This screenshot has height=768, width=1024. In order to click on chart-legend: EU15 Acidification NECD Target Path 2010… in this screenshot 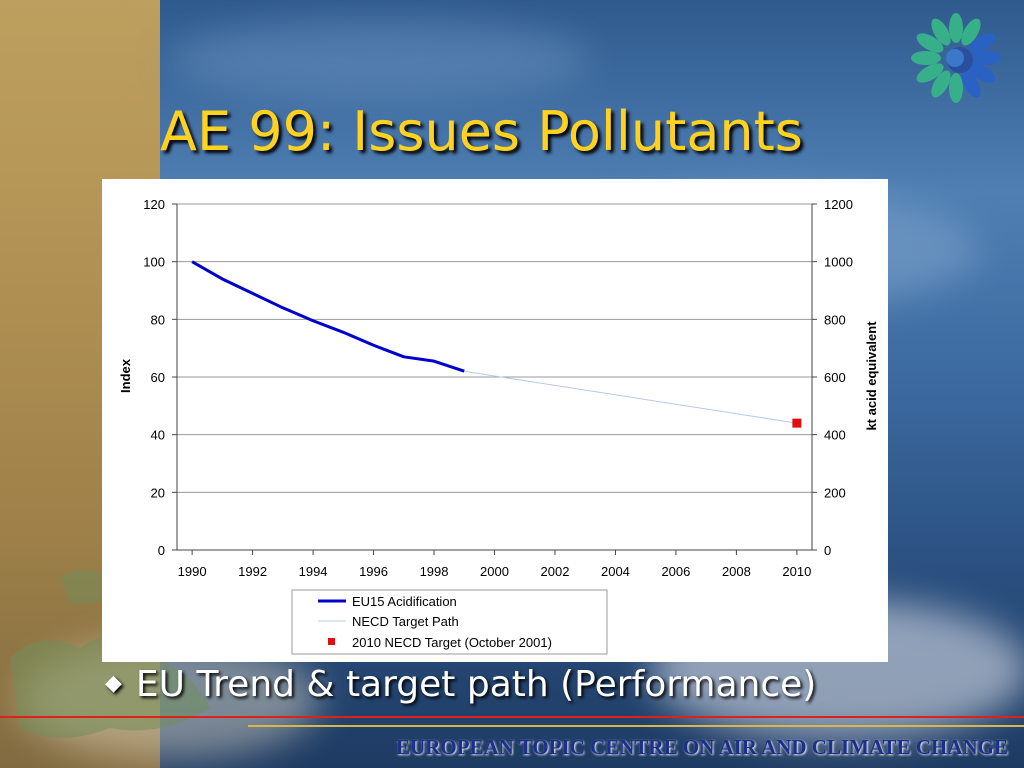, I will do `click(449, 622)`.